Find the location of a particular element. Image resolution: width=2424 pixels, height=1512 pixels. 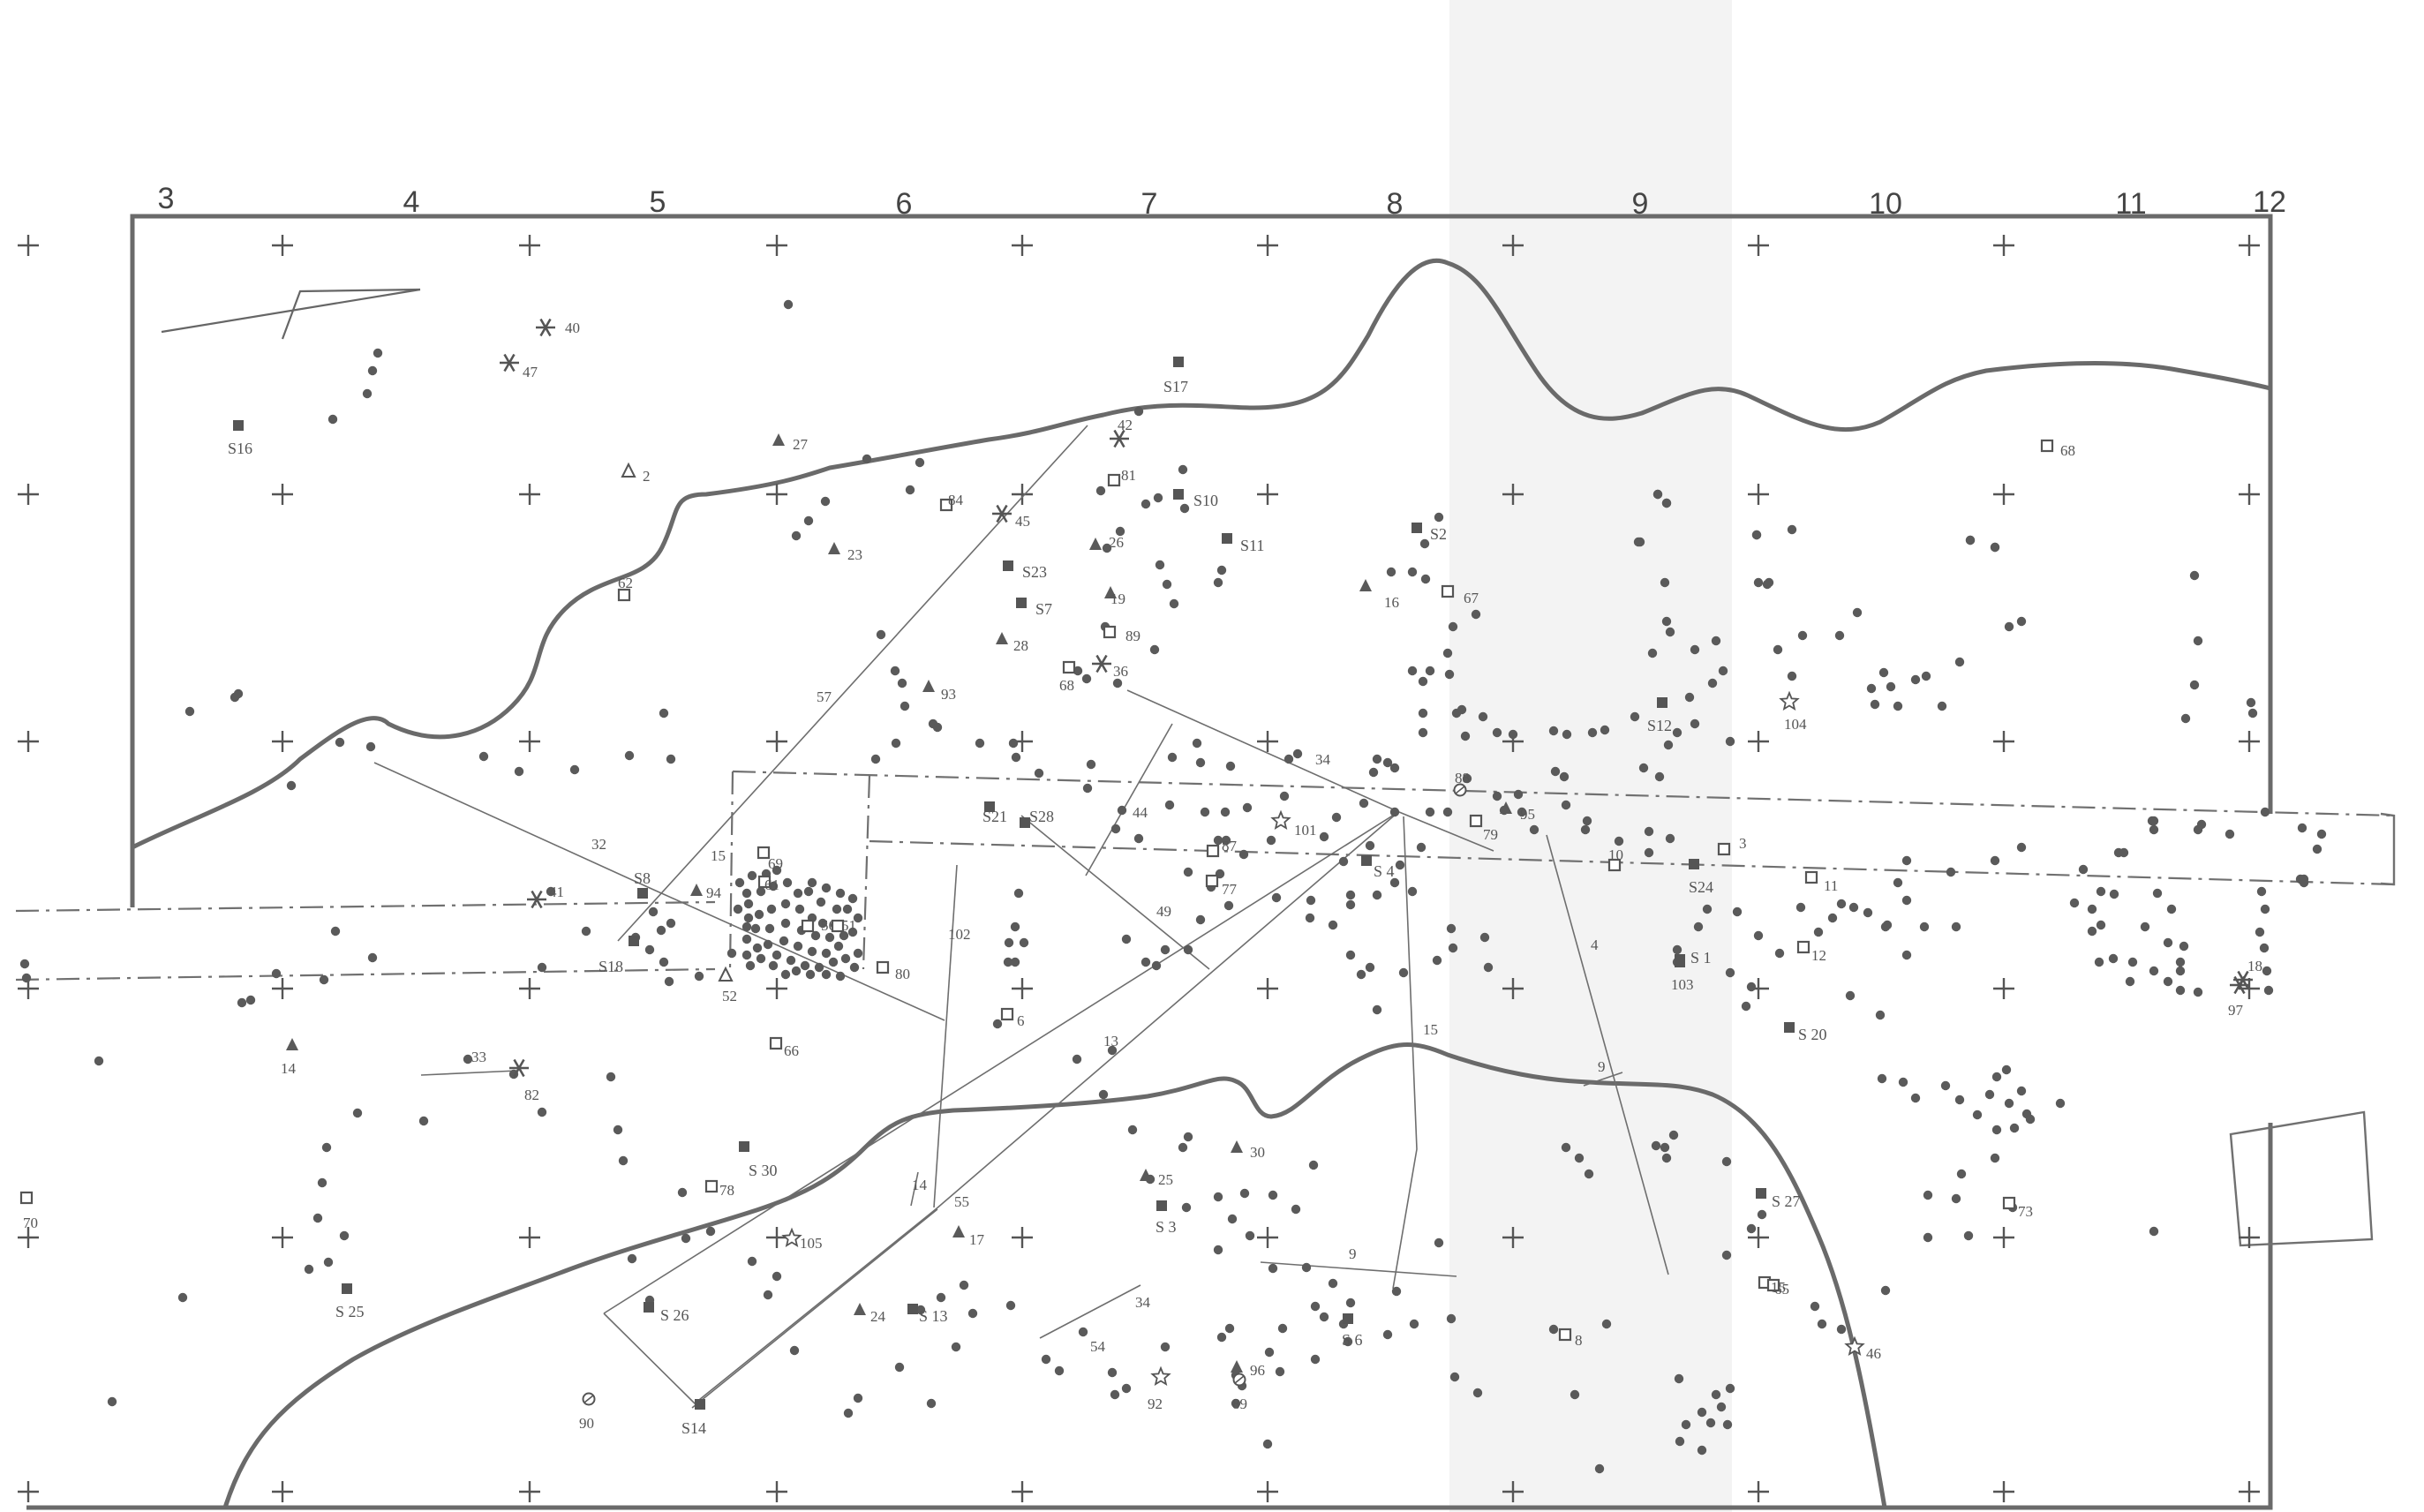

find-feature-open-square: 6 is located at coordinates (1012, 1018).